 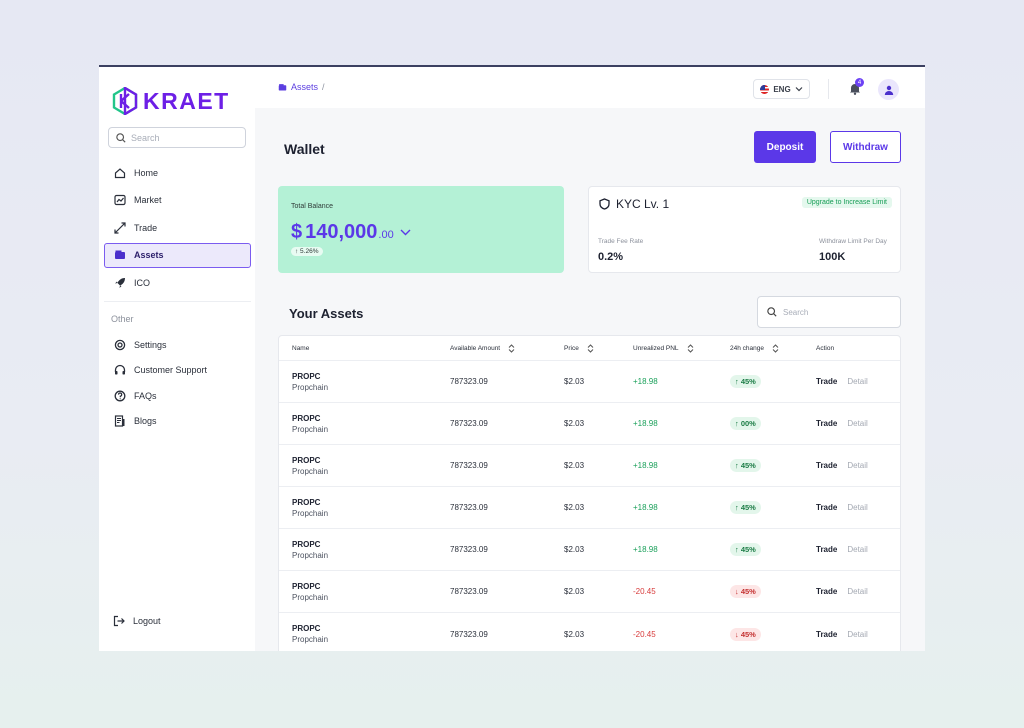 I want to click on sidebar-item-blogs: Blogs, so click(x=177, y=421).